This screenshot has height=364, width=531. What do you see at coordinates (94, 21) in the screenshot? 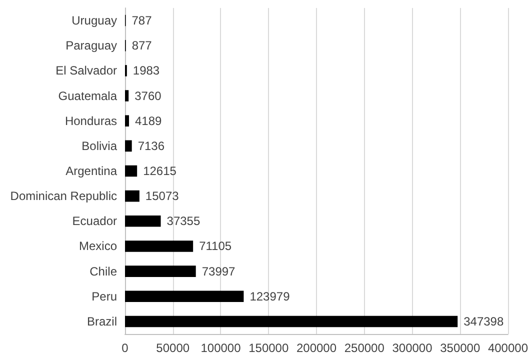
I see `y-tick-label: Uruguay` at bounding box center [94, 21].